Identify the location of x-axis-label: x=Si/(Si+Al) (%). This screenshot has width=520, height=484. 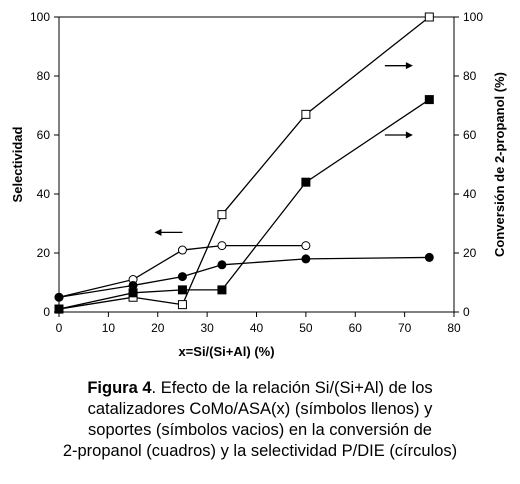
(226, 351).